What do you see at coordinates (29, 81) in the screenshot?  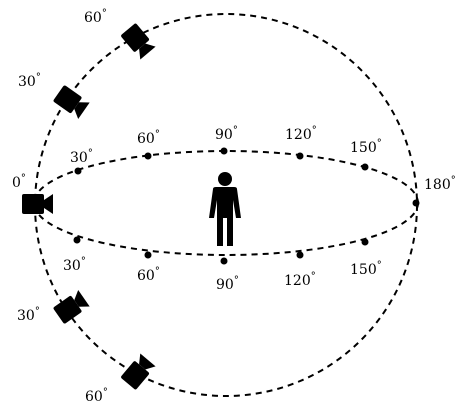 I see `label-upper-30: 30°` at bounding box center [29, 81].